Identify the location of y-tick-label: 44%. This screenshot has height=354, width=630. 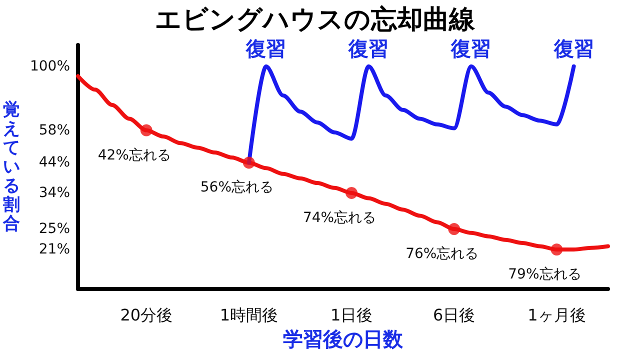
(54, 162).